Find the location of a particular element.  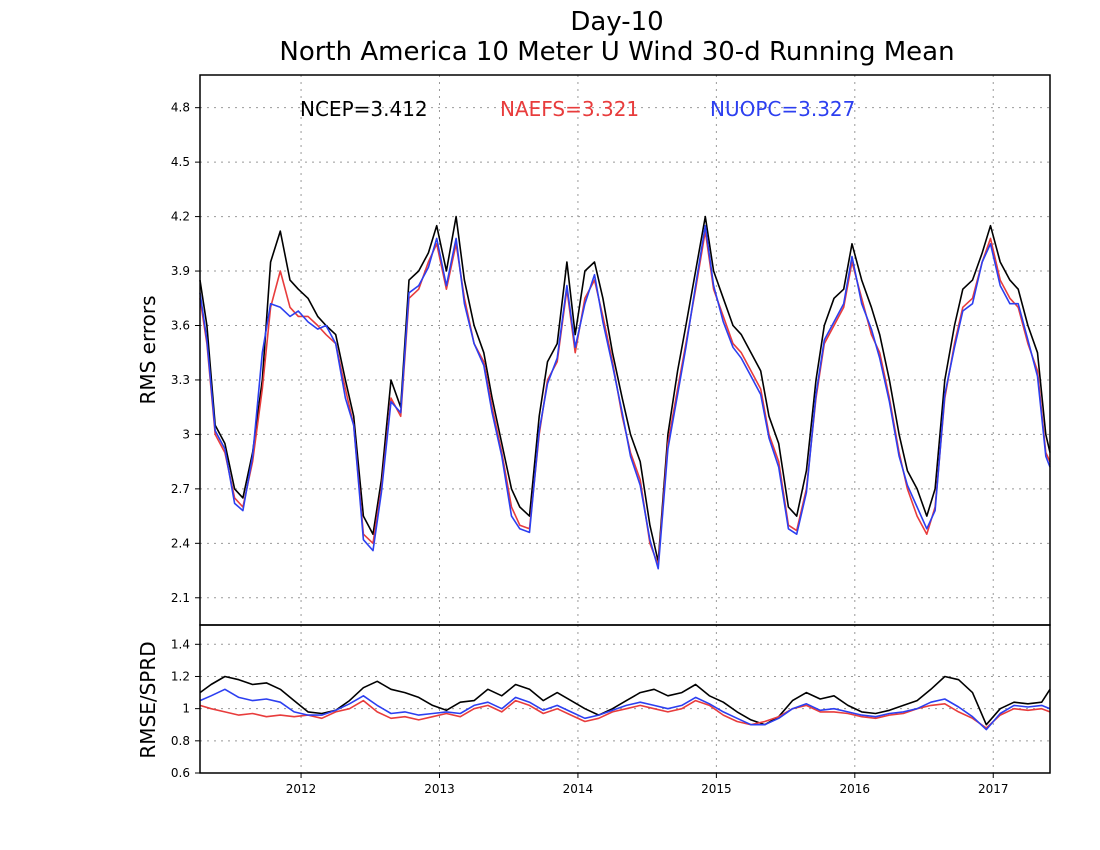

bottom-ytick-label-3: 1.2 is located at coordinates (180, 676).